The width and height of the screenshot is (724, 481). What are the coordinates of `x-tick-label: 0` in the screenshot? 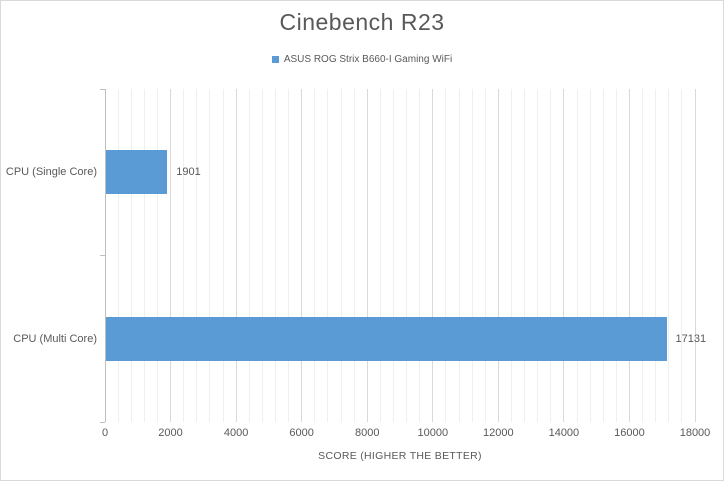 It's located at (105, 433).